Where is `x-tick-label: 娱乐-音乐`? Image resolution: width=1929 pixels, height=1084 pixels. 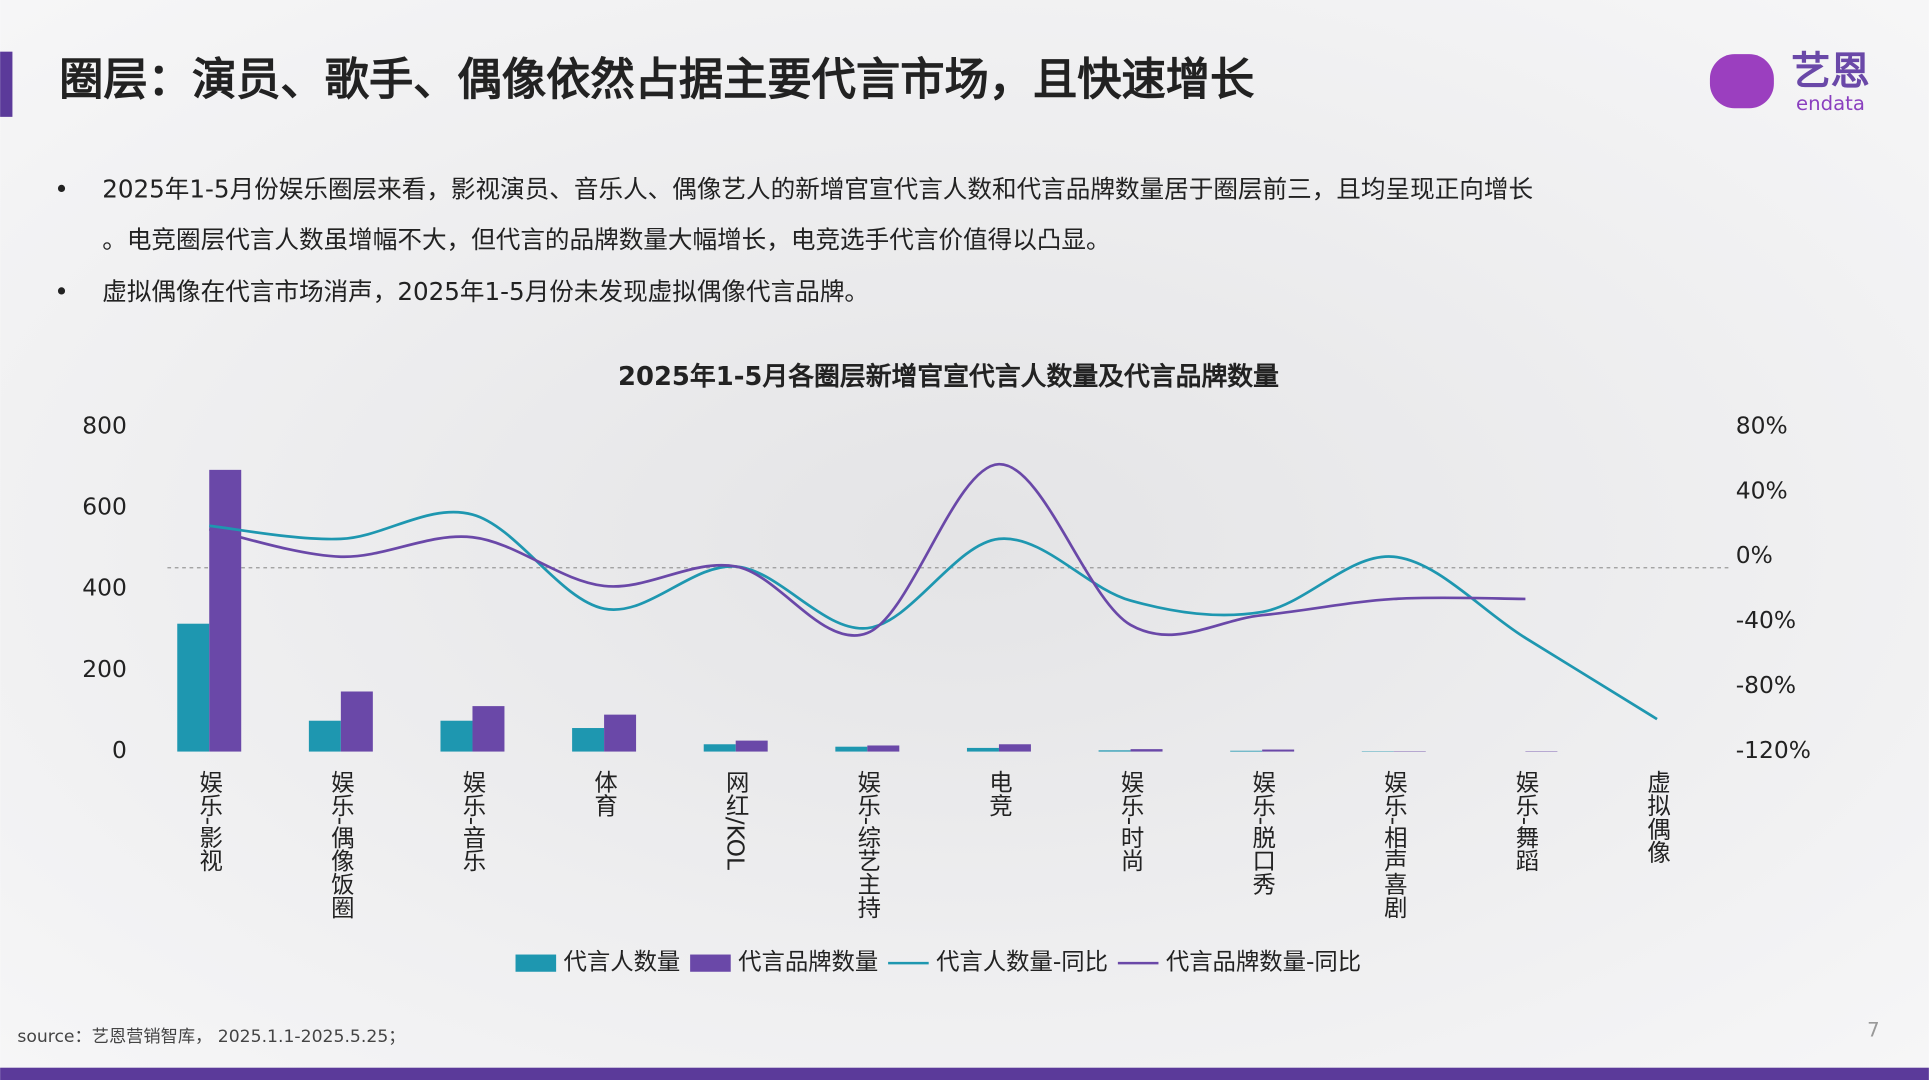 x-tick-label: 娱乐-音乐 is located at coordinates (472, 821).